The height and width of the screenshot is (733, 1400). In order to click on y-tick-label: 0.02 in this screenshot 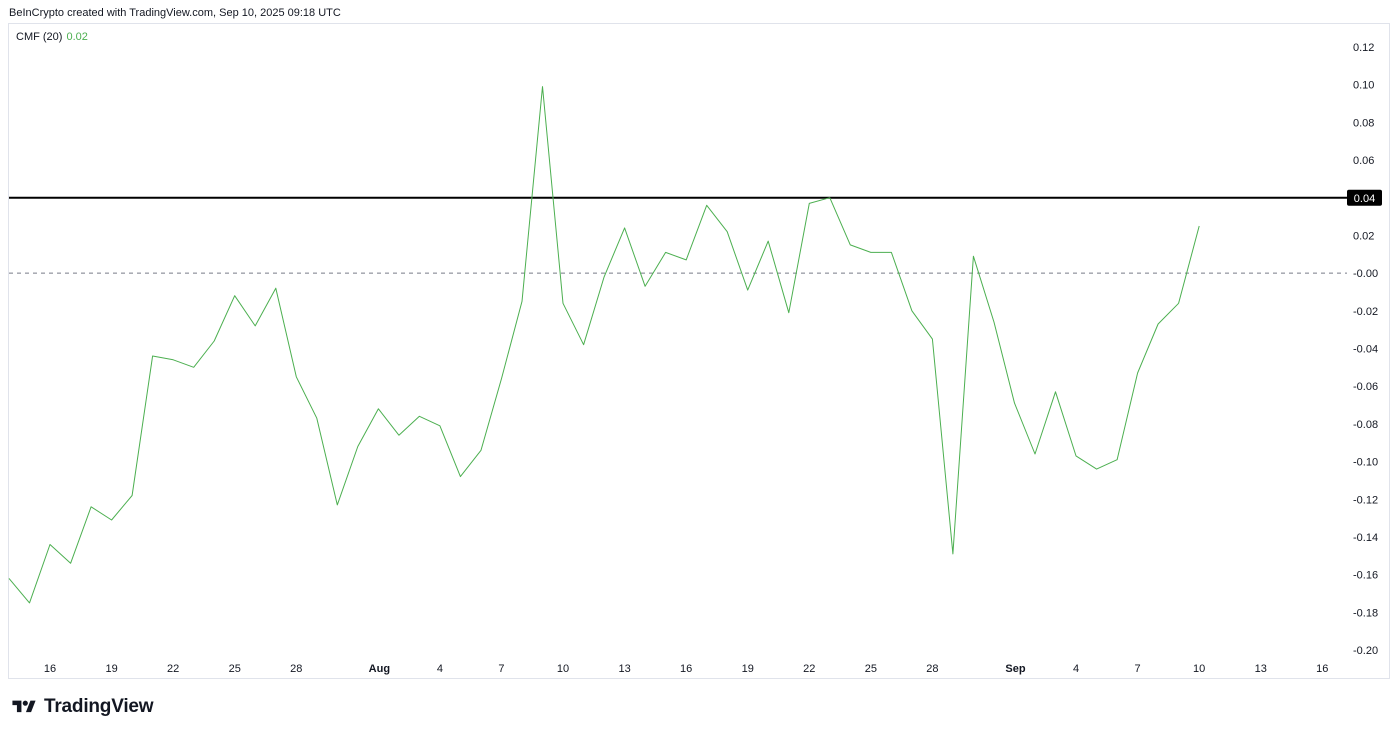, I will do `click(1363, 236)`.